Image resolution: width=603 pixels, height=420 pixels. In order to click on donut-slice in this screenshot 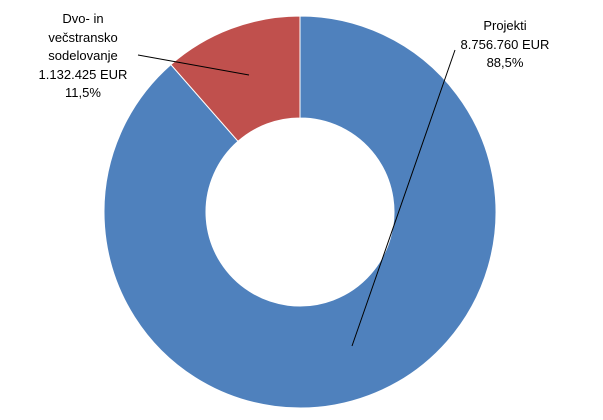, I will do `click(235, 79)`.